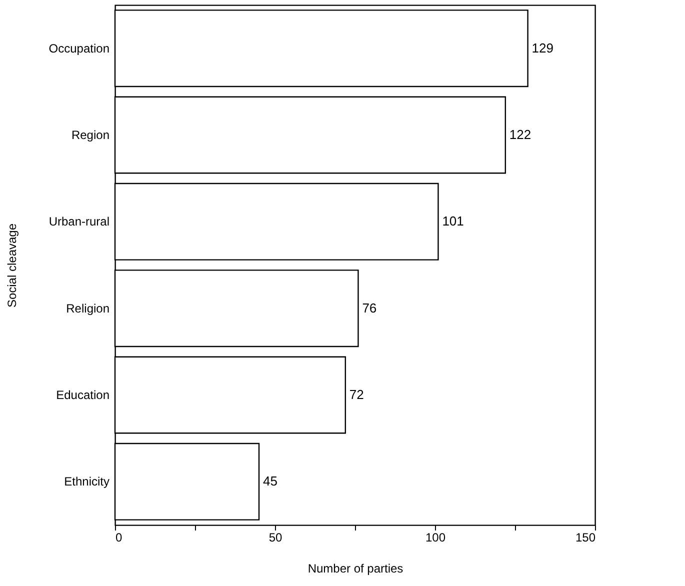  Describe the element at coordinates (356, 569) in the screenshot. I see `x-axis-title: Number of parties` at that location.